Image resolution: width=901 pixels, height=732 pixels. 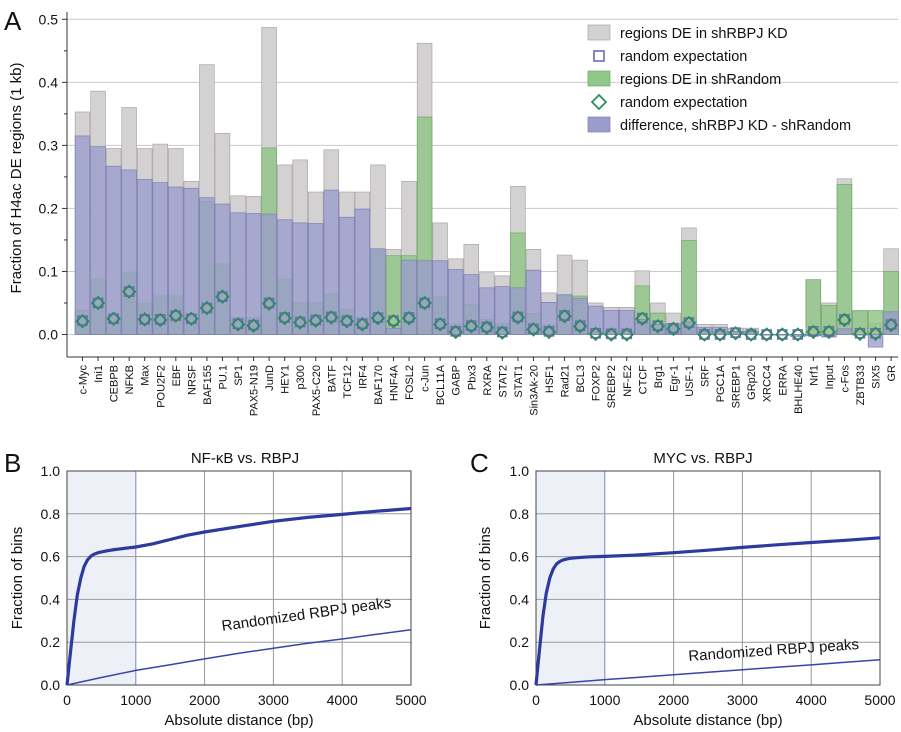 What do you see at coordinates (395, 382) in the screenshot?
I see `x-tick-label: HNF4A` at bounding box center [395, 382].